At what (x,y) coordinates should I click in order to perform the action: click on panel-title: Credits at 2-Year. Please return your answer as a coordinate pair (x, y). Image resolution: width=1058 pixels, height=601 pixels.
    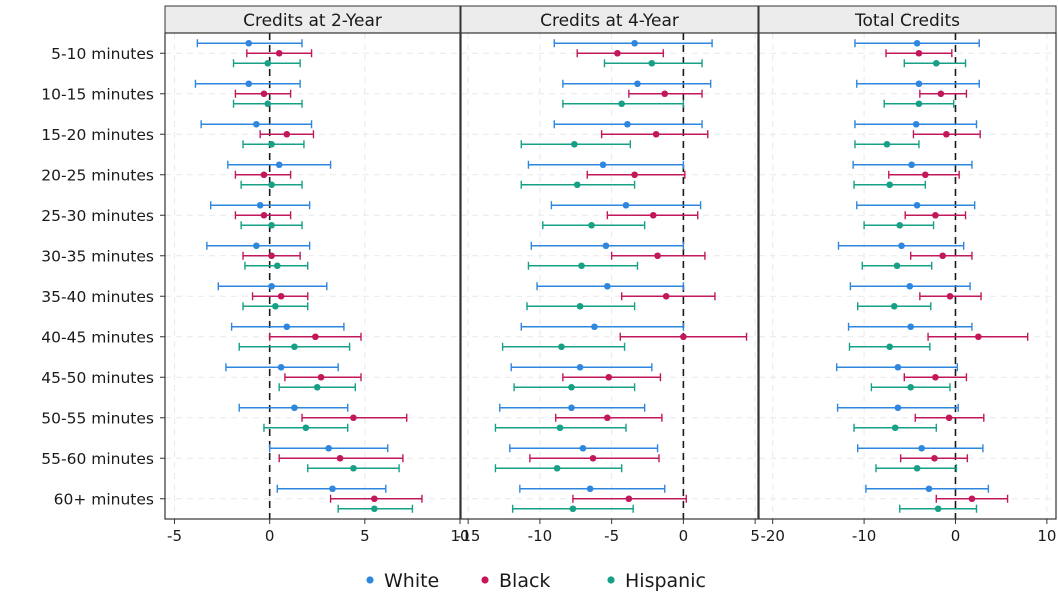
    Looking at the image, I should click on (312, 21).